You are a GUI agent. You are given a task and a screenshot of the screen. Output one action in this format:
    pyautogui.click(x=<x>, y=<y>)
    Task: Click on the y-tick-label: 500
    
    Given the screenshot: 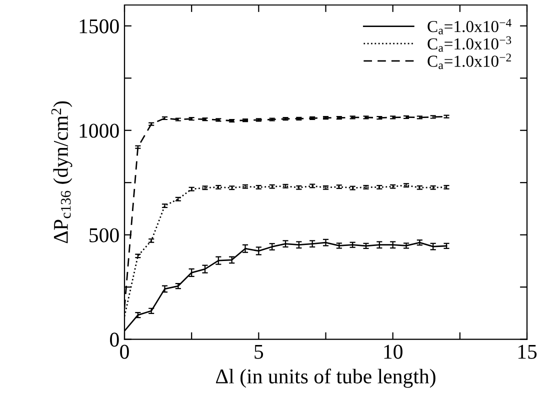 What is the action you would take?
    pyautogui.click(x=104, y=235)
    